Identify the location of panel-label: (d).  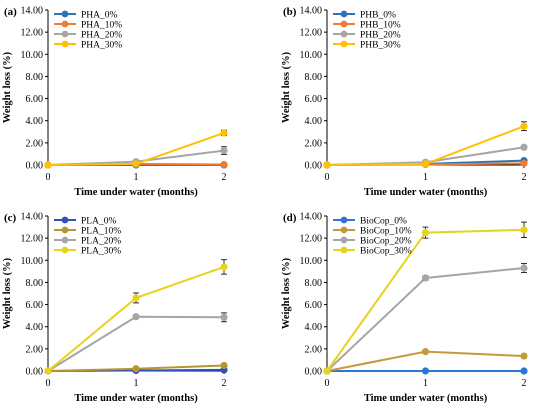
(290, 218).